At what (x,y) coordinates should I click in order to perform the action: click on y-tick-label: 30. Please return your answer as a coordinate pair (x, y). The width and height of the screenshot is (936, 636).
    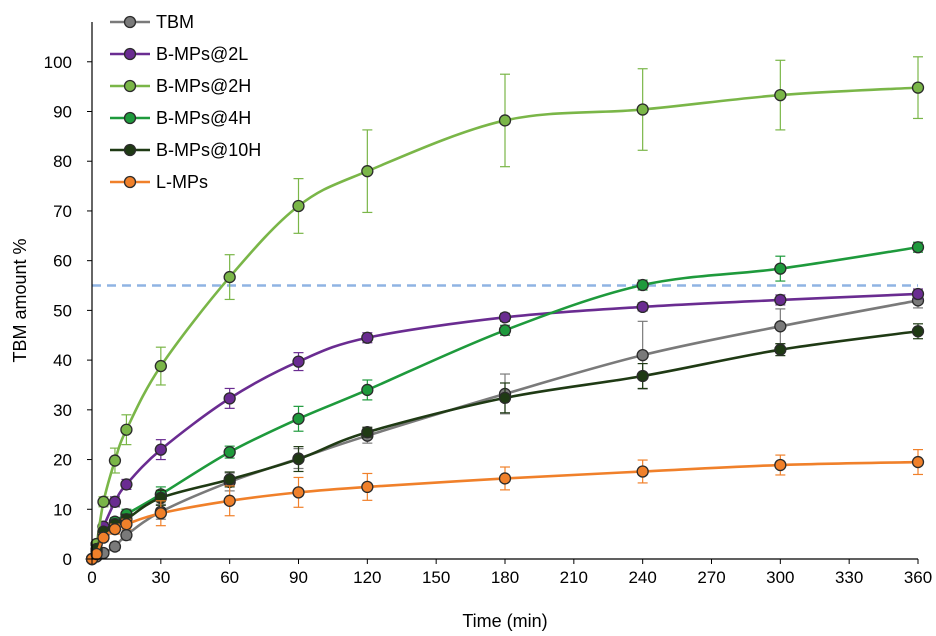
    Looking at the image, I should click on (62, 410).